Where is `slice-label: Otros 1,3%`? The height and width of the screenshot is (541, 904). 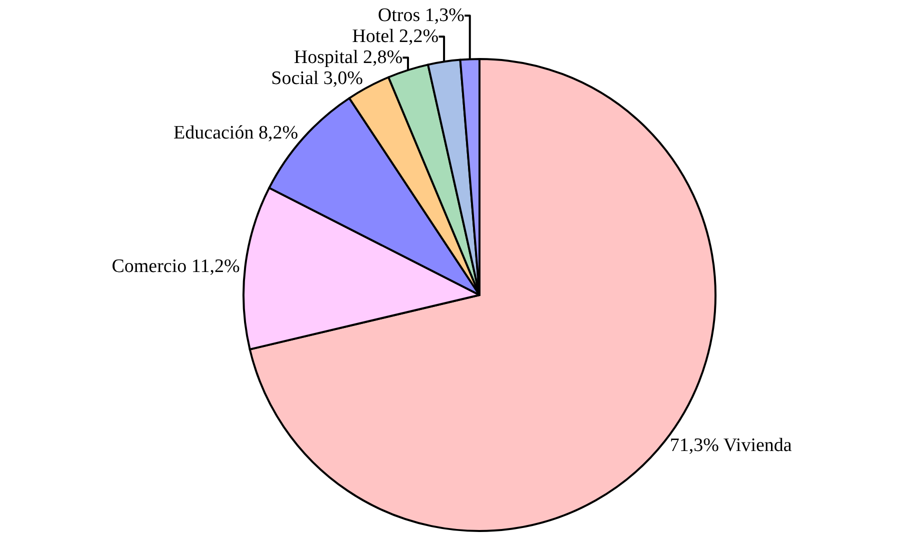
slice-label: Otros 1,3% is located at coordinates (421, 15).